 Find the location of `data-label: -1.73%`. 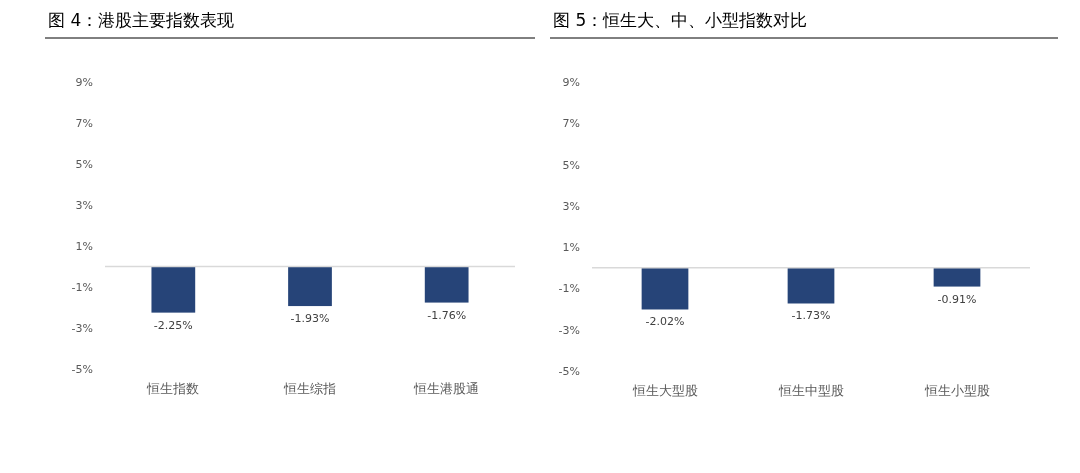

data-label: -1.73% is located at coordinates (811, 316).